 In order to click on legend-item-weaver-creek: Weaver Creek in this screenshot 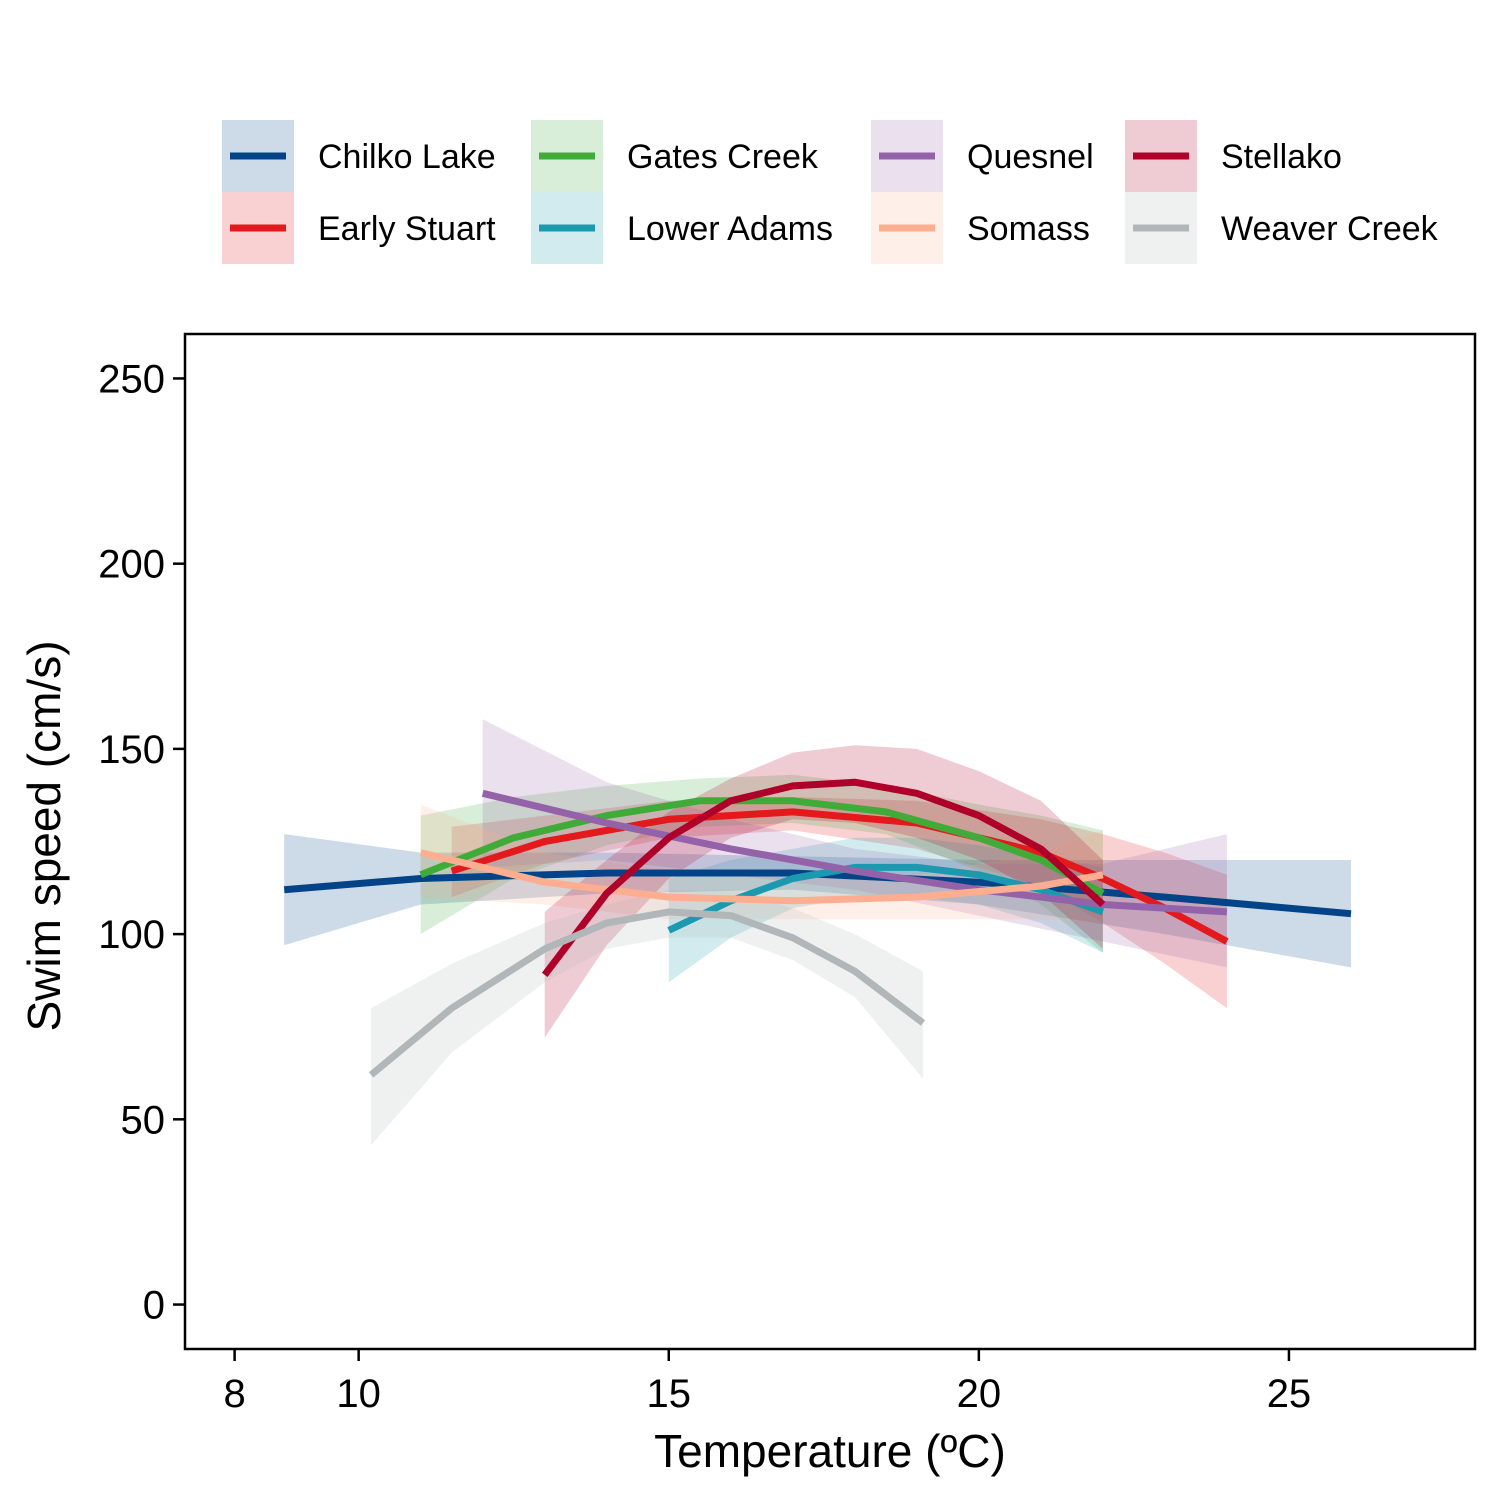, I will do `click(1282, 228)`.